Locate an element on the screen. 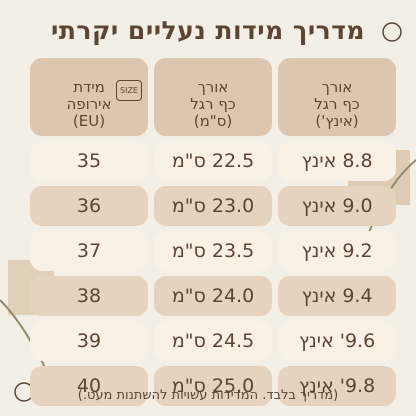 The image size is (416, 416). table-cell: 9.6' אינץ is located at coordinates (337, 341).